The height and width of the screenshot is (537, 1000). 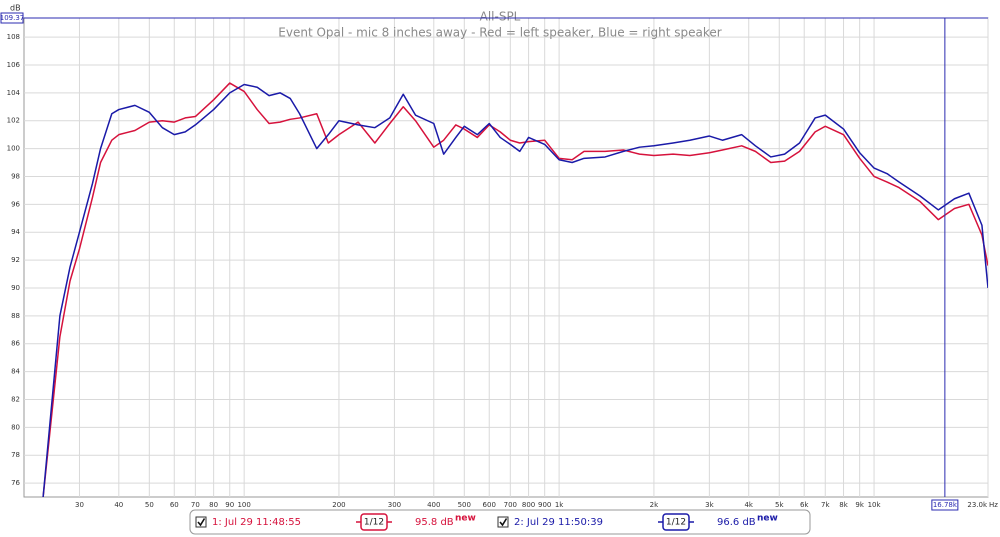 What do you see at coordinates (15, 204) in the screenshot?
I see `y-tick-label: 96` at bounding box center [15, 204].